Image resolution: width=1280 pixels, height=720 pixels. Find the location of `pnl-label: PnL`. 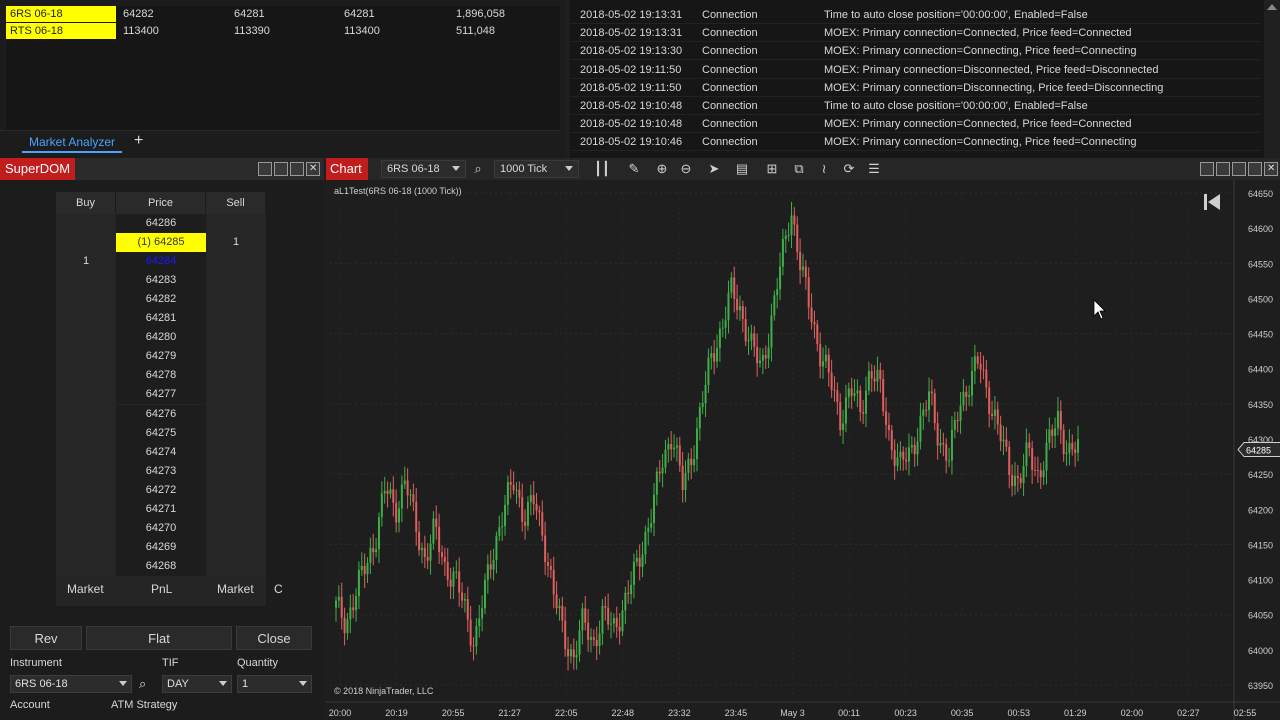

pnl-label: PnL is located at coordinates (162, 589).